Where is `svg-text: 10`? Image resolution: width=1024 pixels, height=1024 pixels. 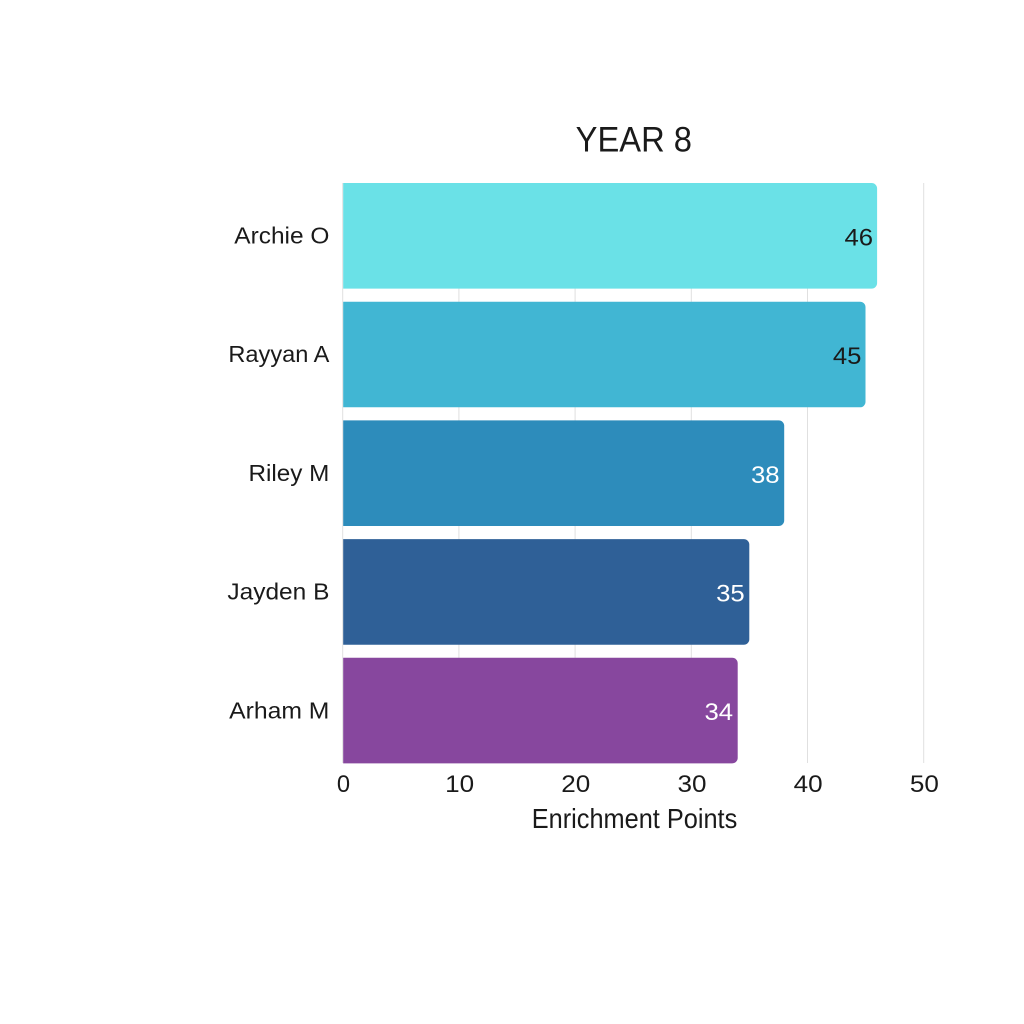 svg-text: 10 is located at coordinates (459, 784).